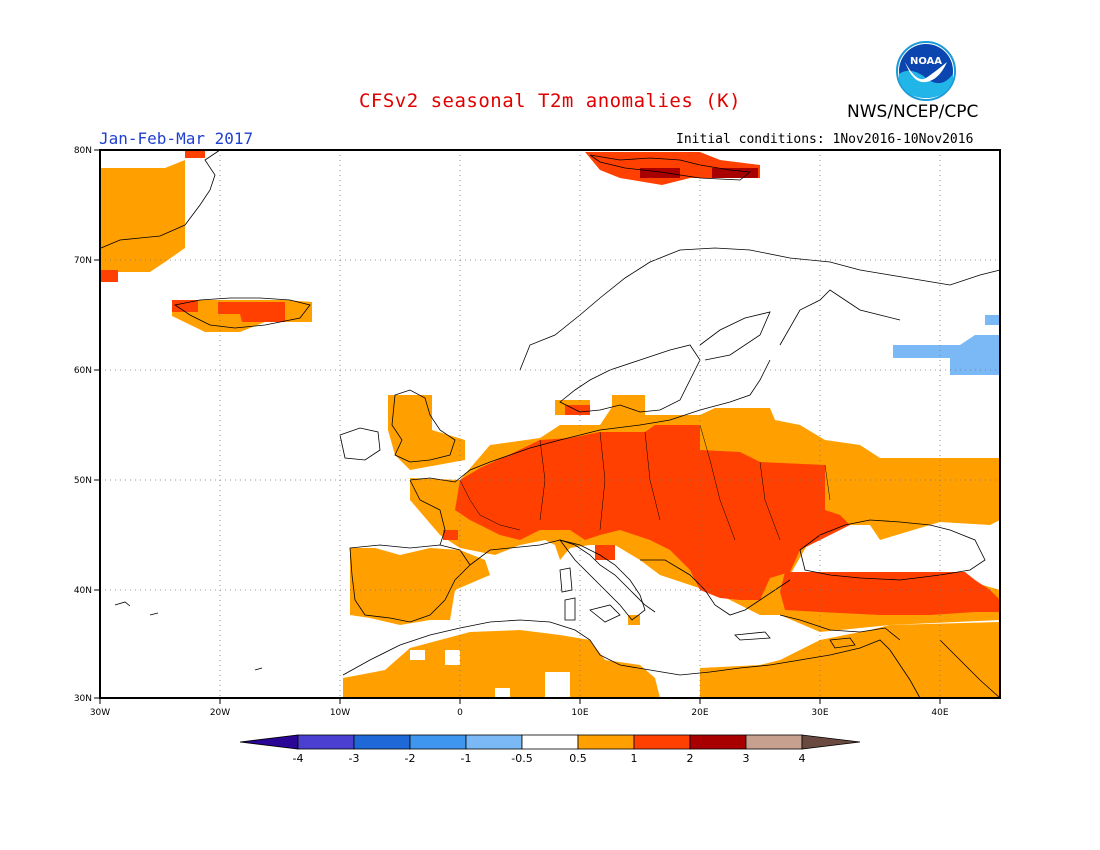  I want to click on lat-label: 30N, so click(83, 699).